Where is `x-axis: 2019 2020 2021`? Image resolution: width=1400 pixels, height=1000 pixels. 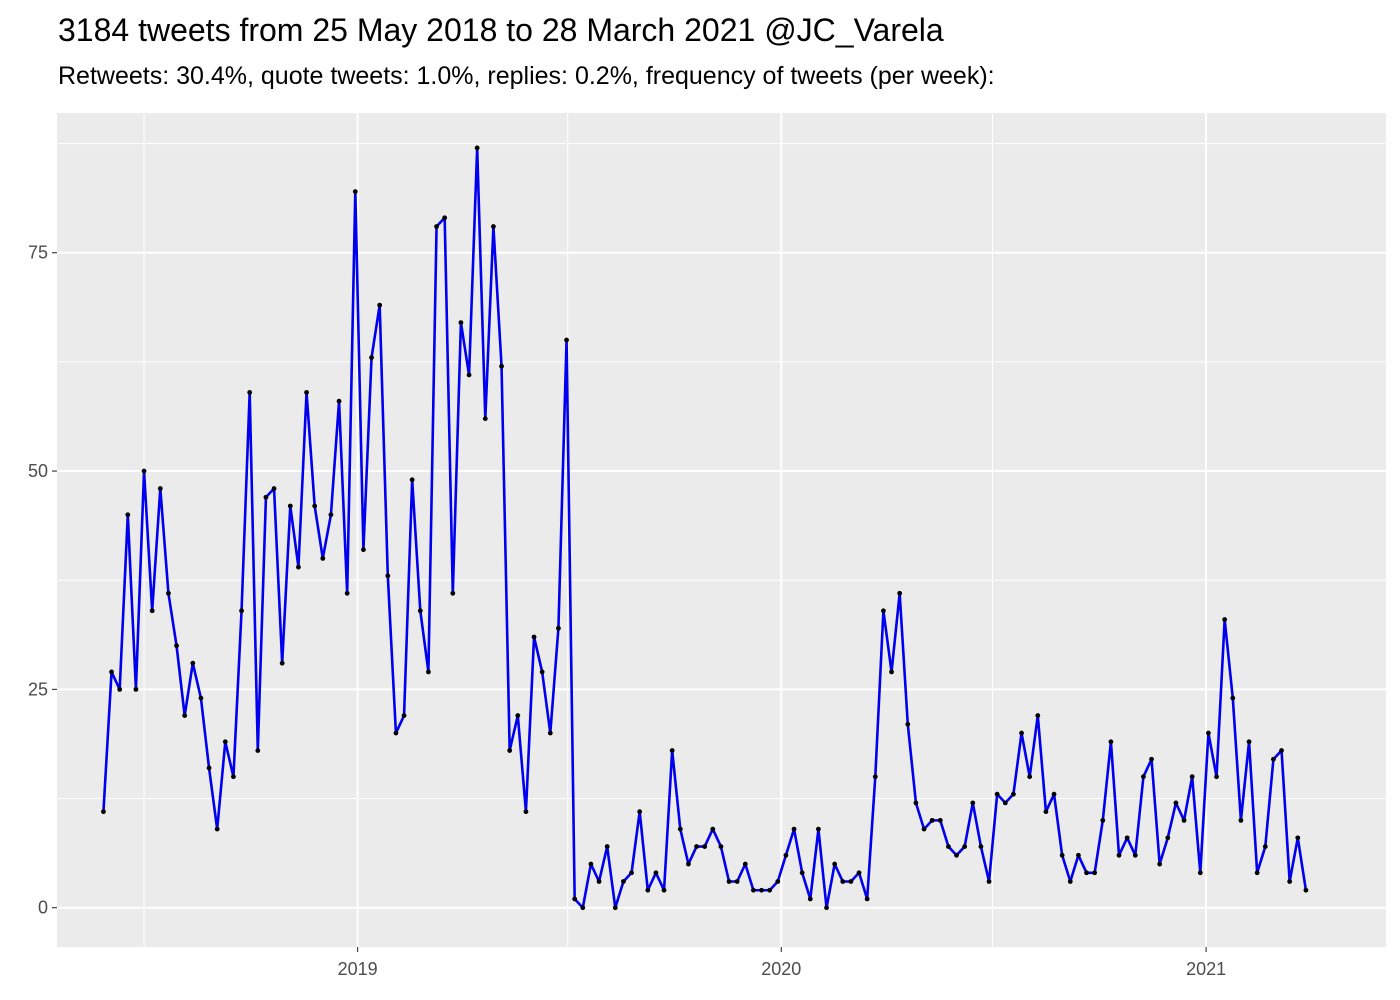
x-axis: 2019 2020 2021 is located at coordinates (782, 963).